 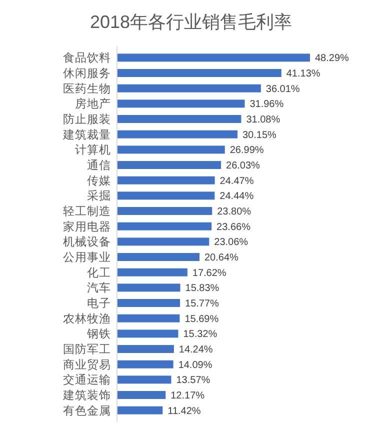 What do you see at coordinates (99, 165) in the screenshot?
I see `y-tick-label: 通信` at bounding box center [99, 165].